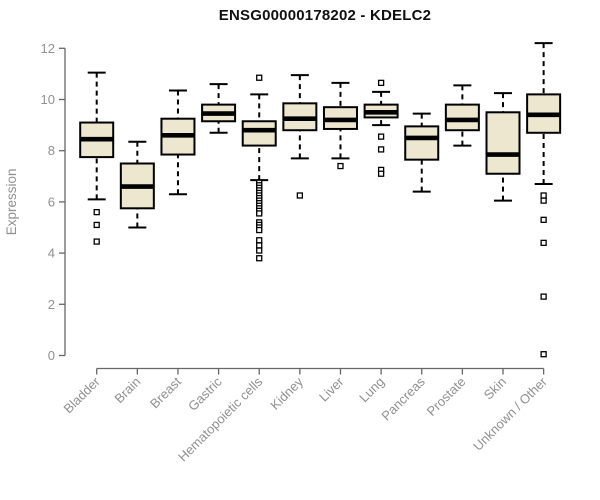 Image resolution: width=600 pixels, height=500 pixels. Describe the element at coordinates (178, 142) in the screenshot. I see `box-breast` at that location.